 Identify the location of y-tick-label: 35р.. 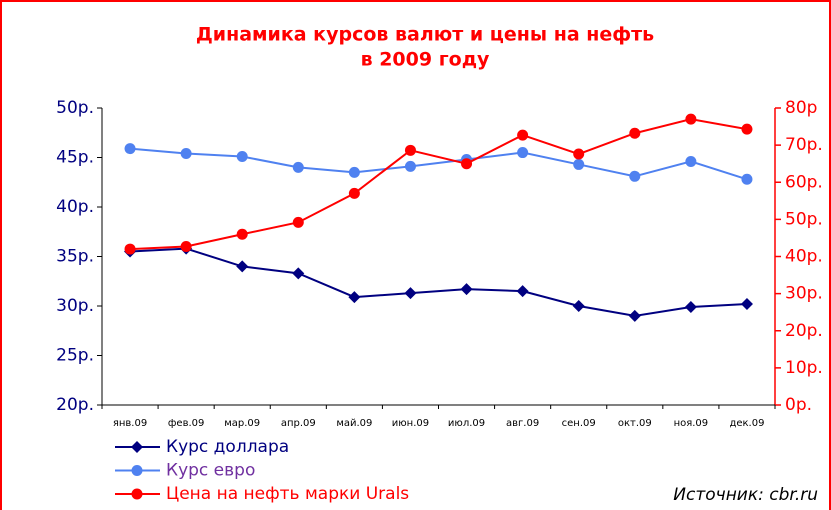
(75, 257).